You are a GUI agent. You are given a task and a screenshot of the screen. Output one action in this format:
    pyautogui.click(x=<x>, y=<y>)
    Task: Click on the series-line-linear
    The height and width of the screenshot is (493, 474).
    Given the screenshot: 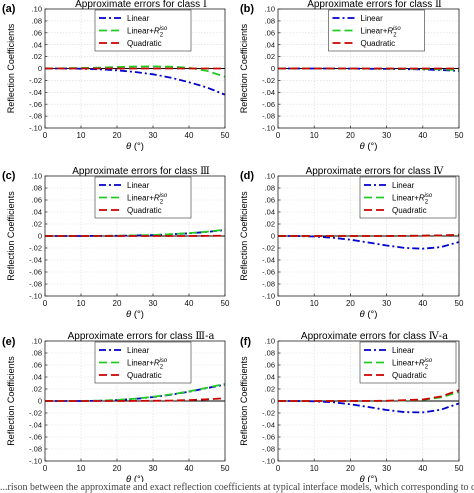 What is the action you would take?
    pyautogui.click(x=135, y=392)
    